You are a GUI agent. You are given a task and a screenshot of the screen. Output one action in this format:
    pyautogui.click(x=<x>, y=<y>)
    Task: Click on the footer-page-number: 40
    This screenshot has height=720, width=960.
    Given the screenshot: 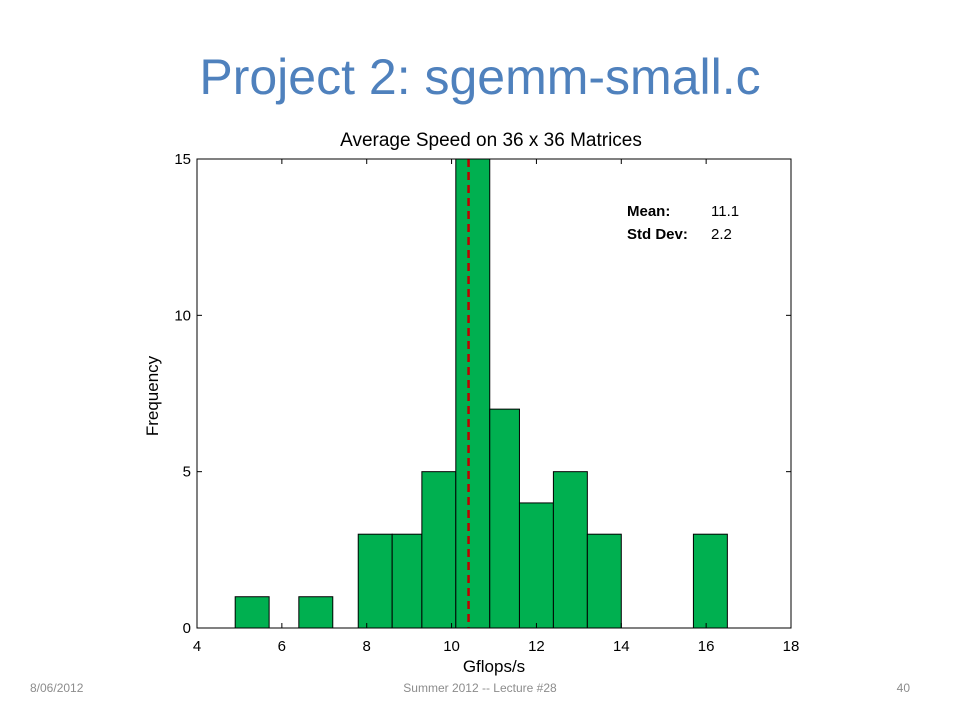 What is the action you would take?
    pyautogui.click(x=903, y=688)
    